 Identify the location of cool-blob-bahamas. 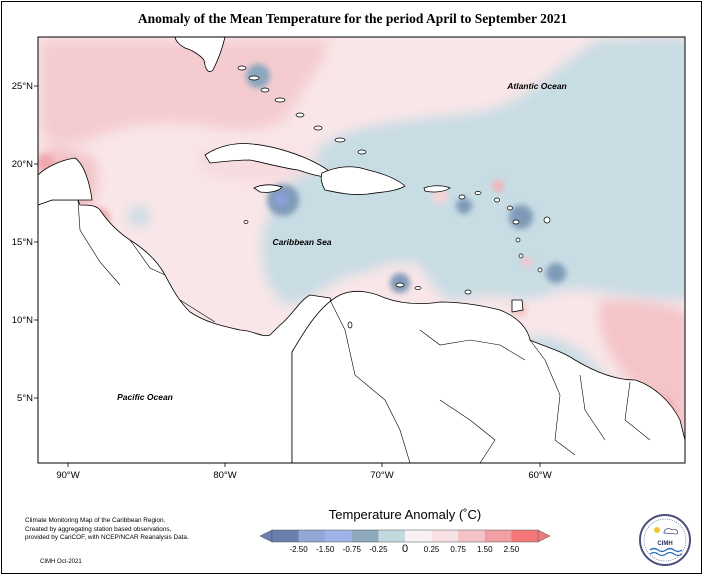
(258, 76).